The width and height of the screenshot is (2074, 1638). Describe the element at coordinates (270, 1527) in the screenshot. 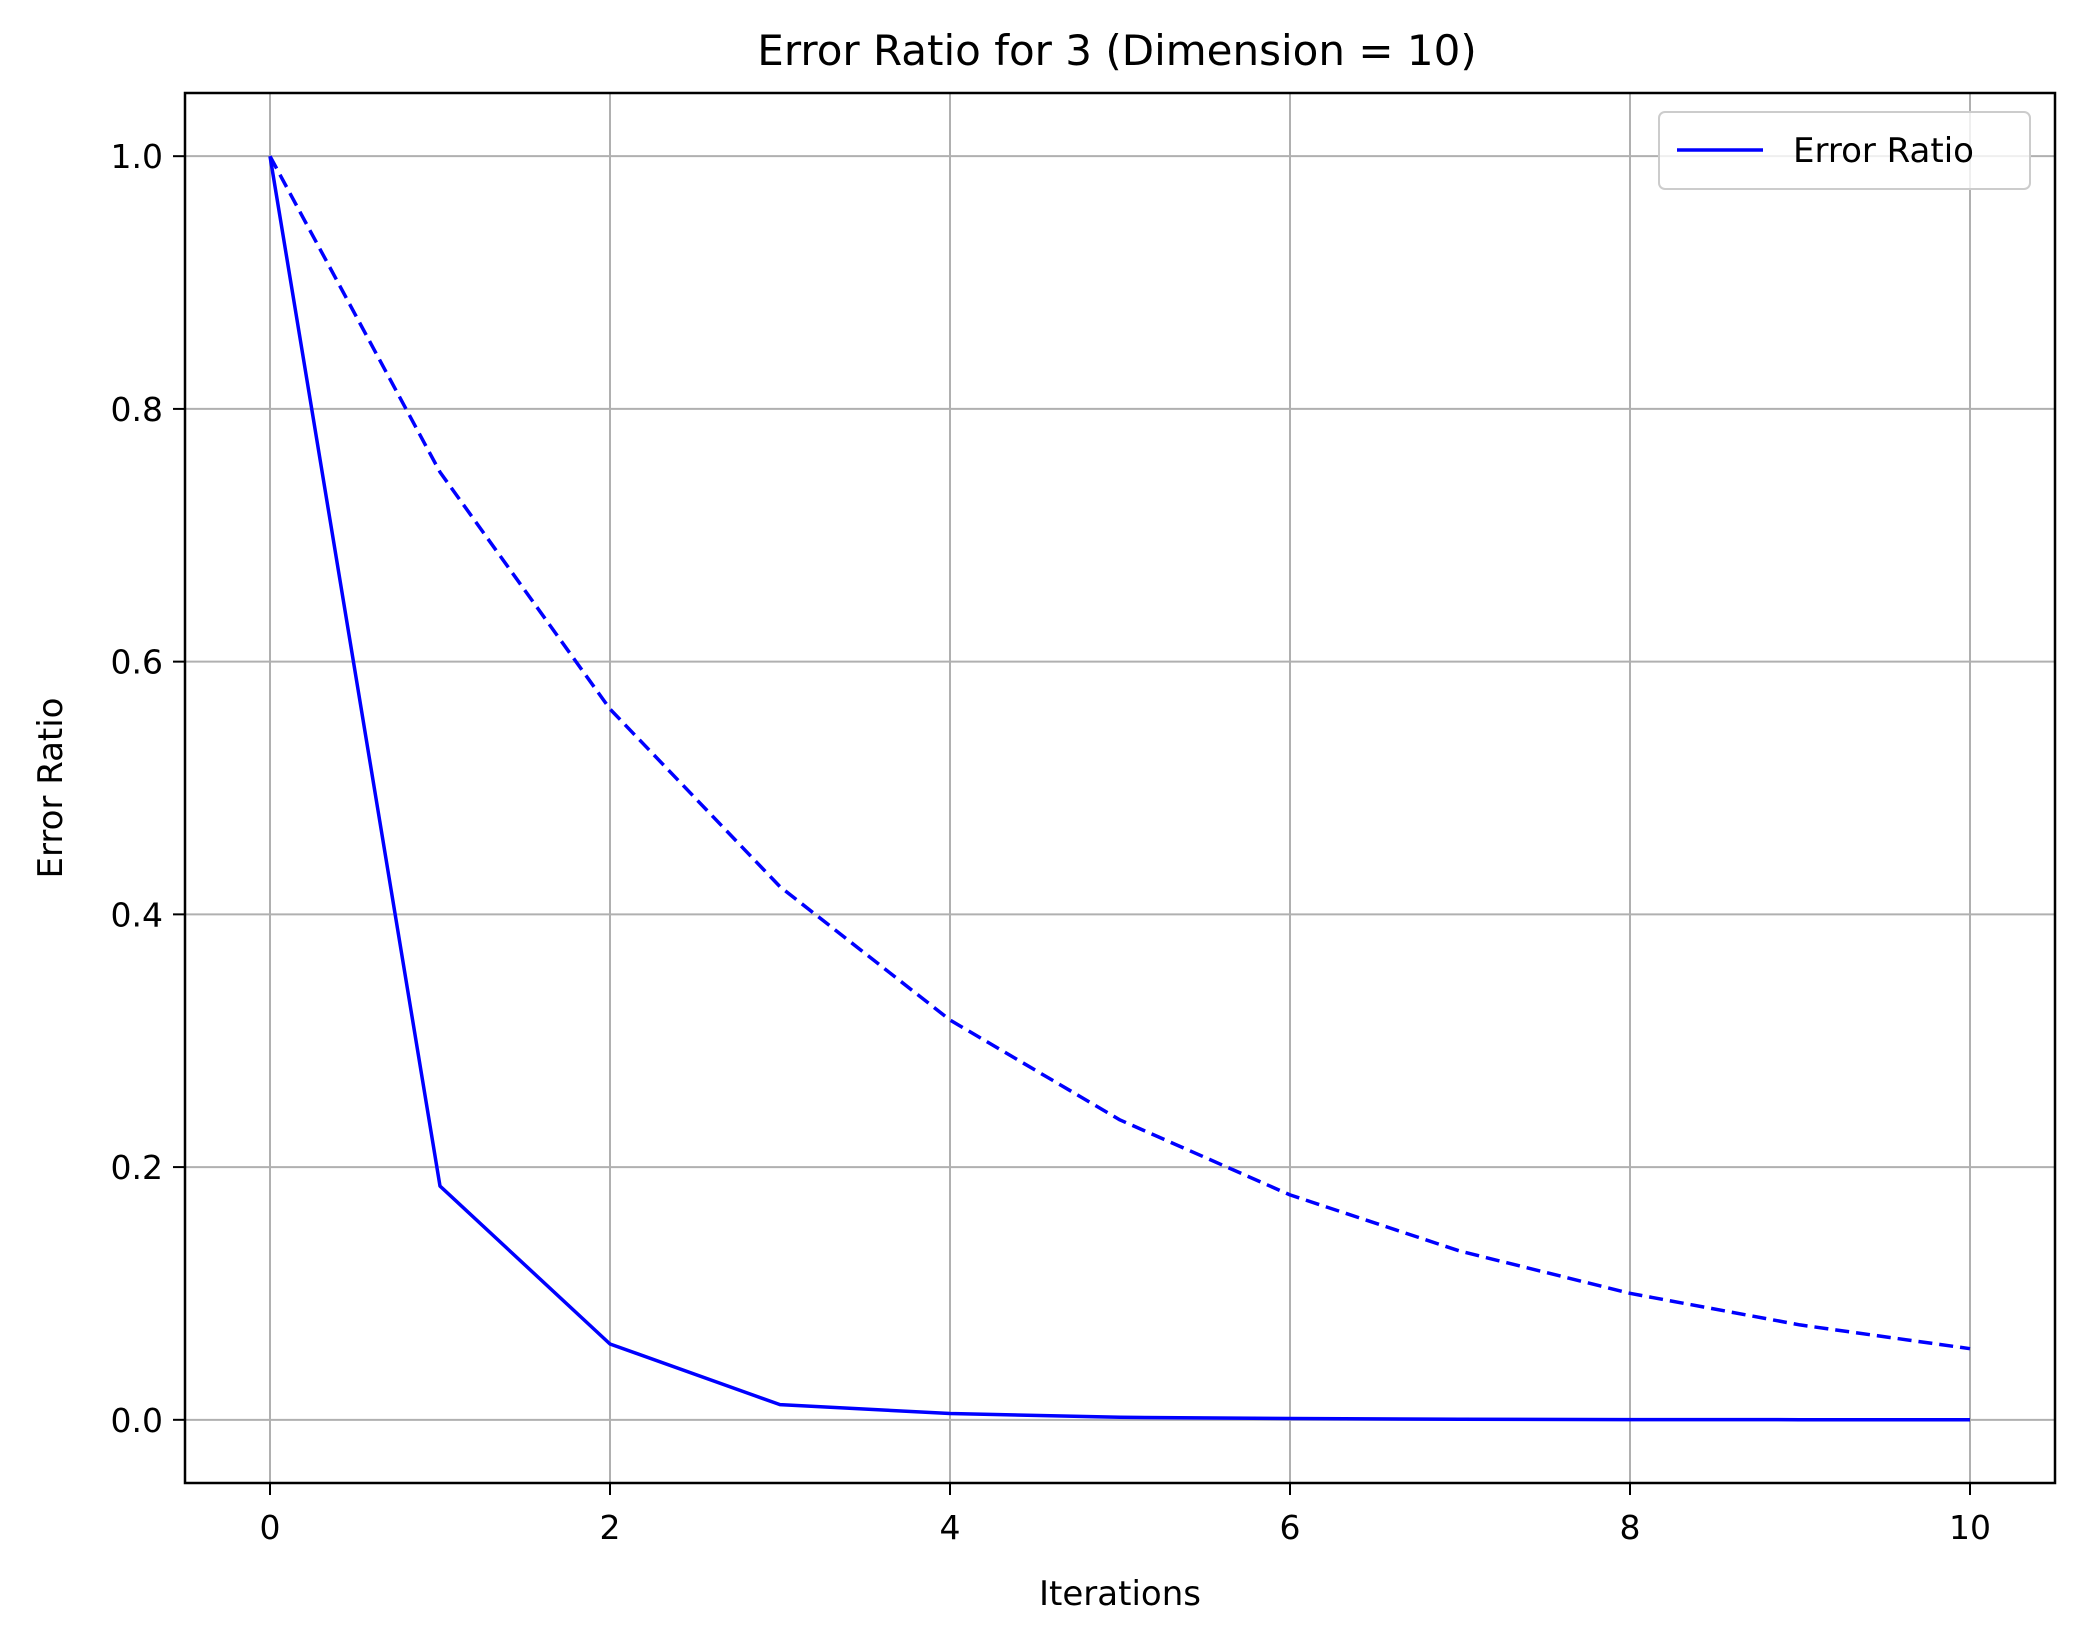

I see `x-tick-label: 0` at that location.